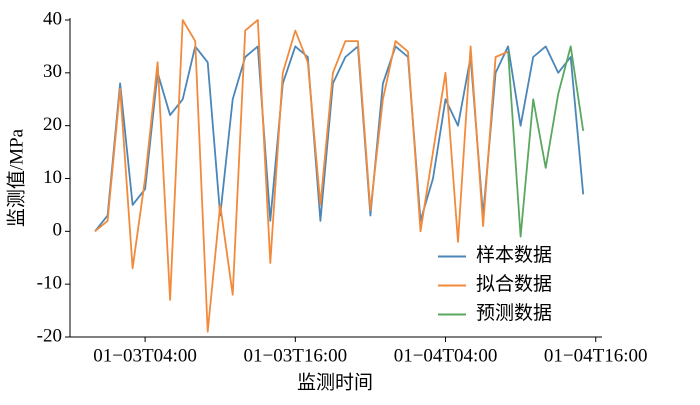 The image size is (700, 405). Describe the element at coordinates (446, 355) in the screenshot. I see `x-tick-label: 01−04T04:00` at that location.